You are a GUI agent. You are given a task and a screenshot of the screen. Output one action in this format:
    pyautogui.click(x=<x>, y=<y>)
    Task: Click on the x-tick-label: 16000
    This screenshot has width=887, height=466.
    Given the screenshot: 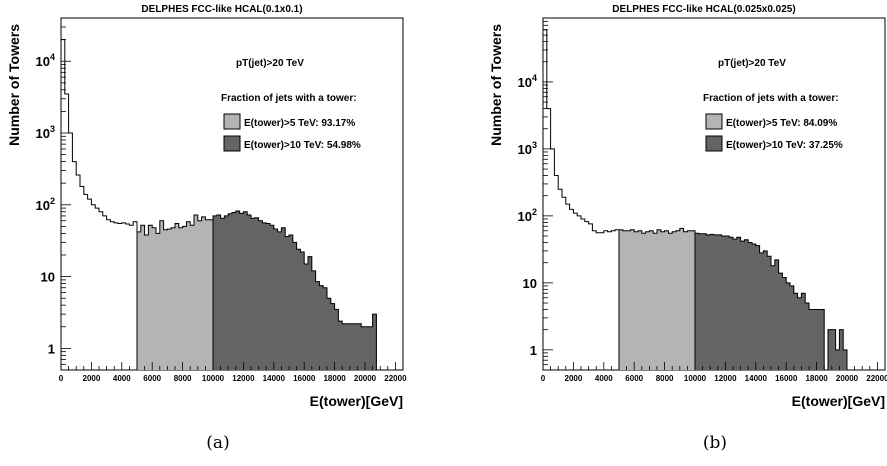 What is the action you would take?
    pyautogui.click(x=304, y=378)
    